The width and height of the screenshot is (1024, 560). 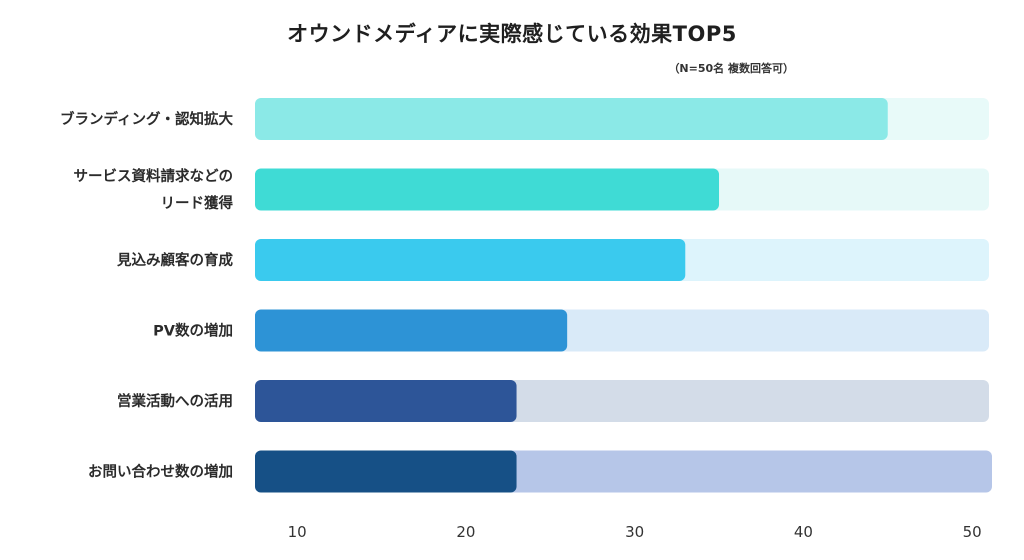 I want to click on chart-title: オウンドメディアに実際感じている効果TOP5, so click(x=512, y=34).